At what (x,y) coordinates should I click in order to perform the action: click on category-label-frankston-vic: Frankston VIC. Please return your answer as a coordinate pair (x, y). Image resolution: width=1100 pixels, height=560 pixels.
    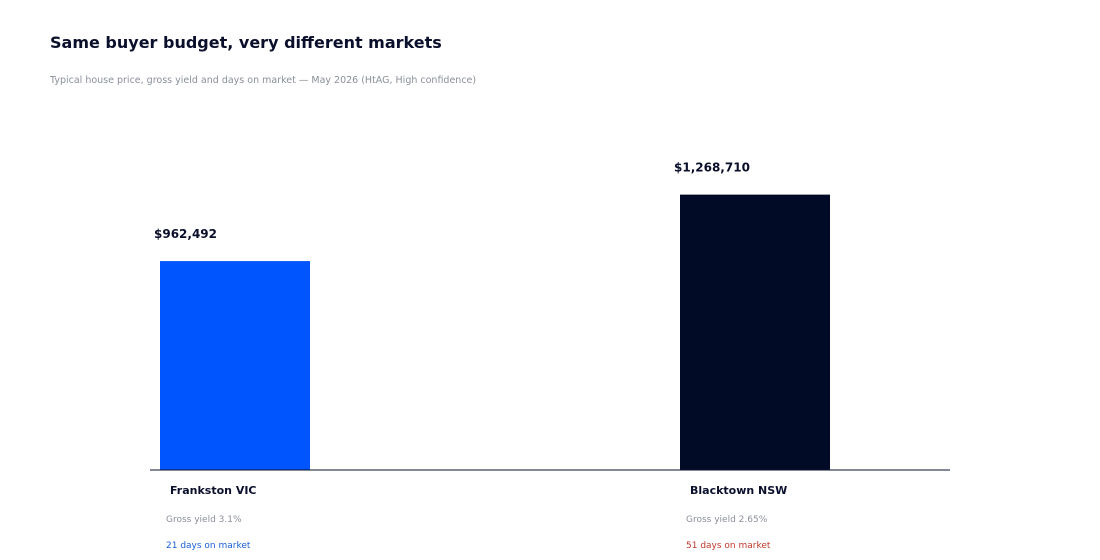
    Looking at the image, I should click on (213, 490).